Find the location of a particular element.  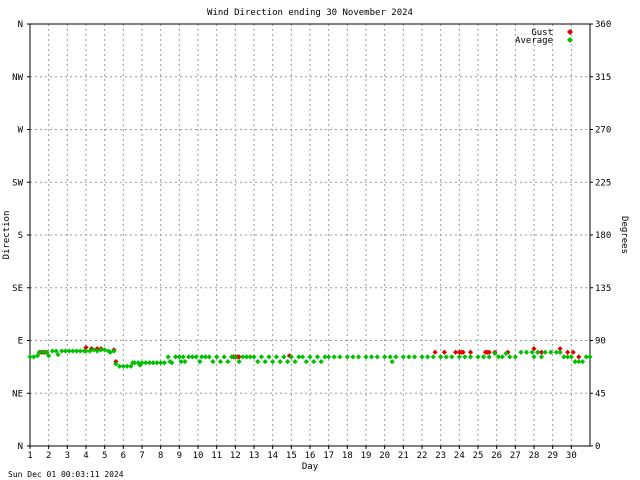

y-left-tick-label: N is located at coordinates (20, 25).